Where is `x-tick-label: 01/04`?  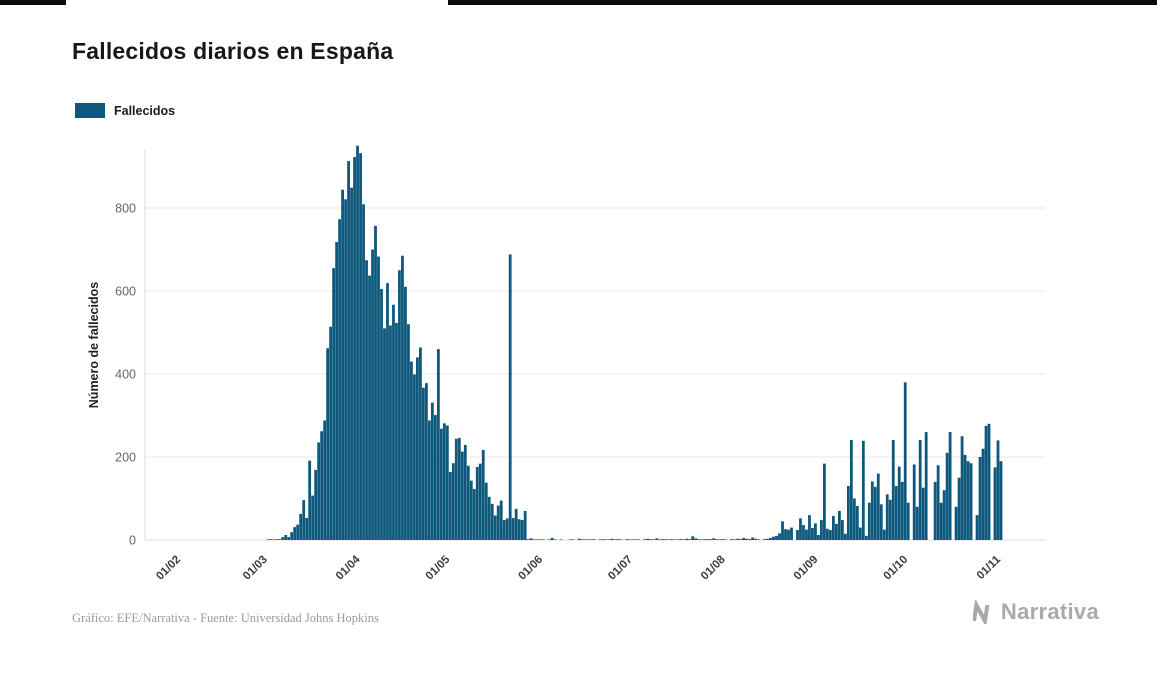
x-tick-label: 01/04 is located at coordinates (348, 567).